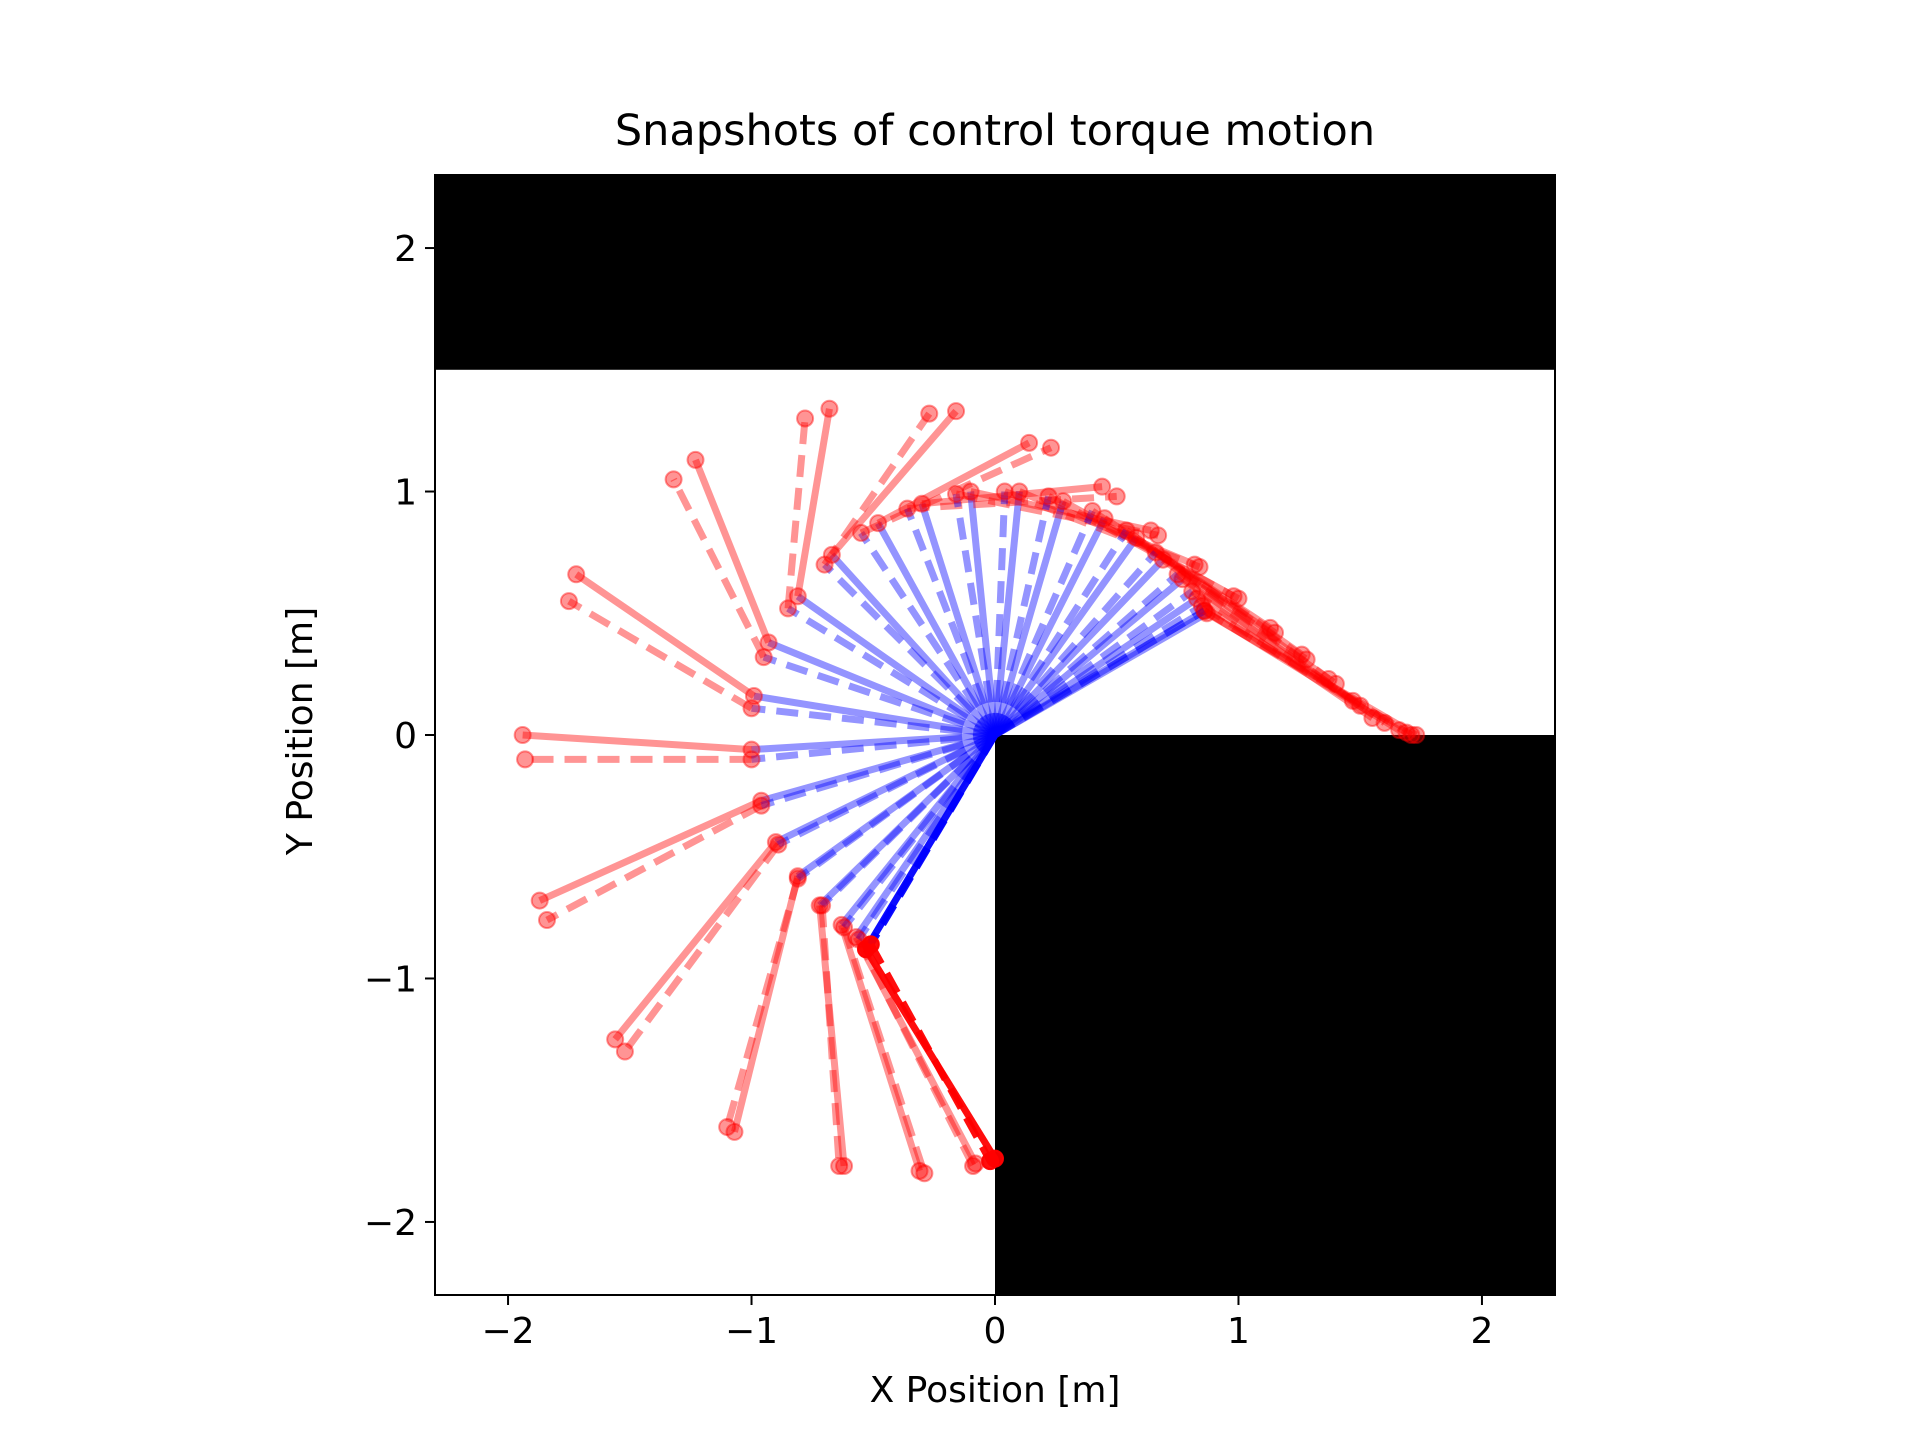 The height and width of the screenshot is (1440, 1920). Describe the element at coordinates (995, 1390) in the screenshot. I see `x-axis-label: X Position [m]` at that location.